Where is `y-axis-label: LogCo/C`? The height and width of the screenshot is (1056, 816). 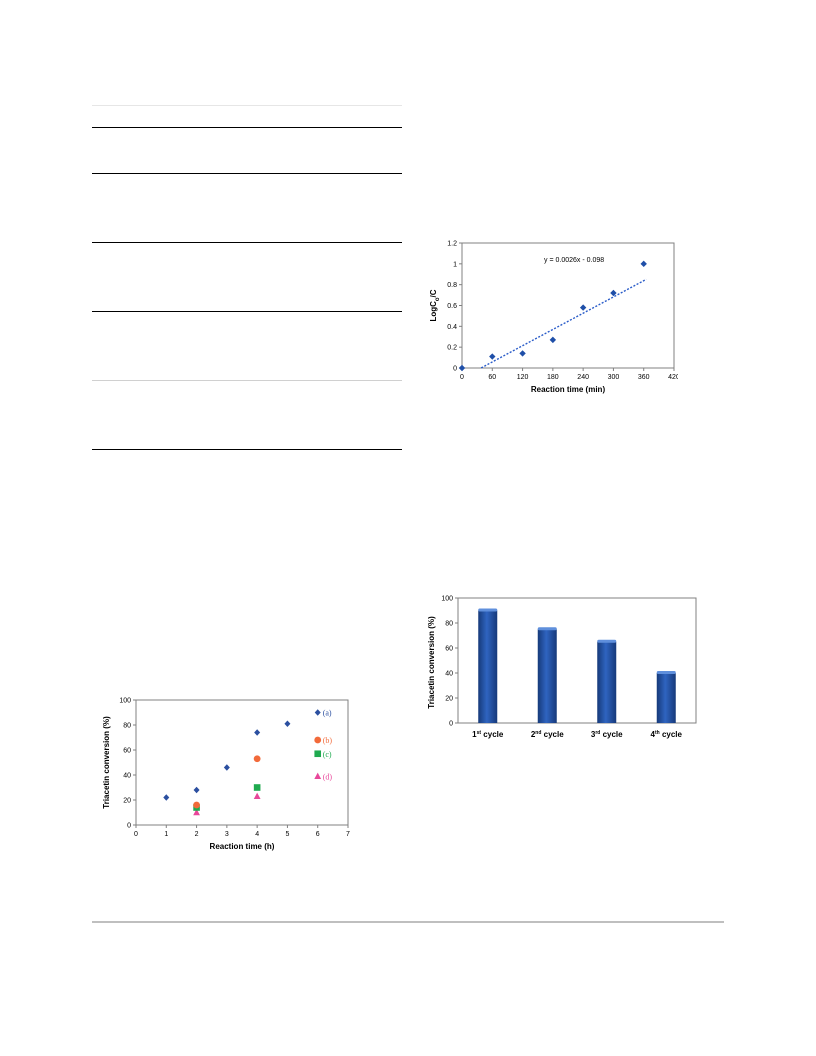 y-axis-label: LogCo/C is located at coordinates (435, 305).